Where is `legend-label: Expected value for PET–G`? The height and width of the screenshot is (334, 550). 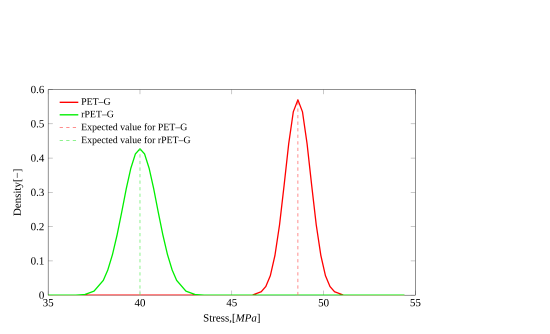 legend-label: Expected value for PET–G is located at coordinates (134, 127).